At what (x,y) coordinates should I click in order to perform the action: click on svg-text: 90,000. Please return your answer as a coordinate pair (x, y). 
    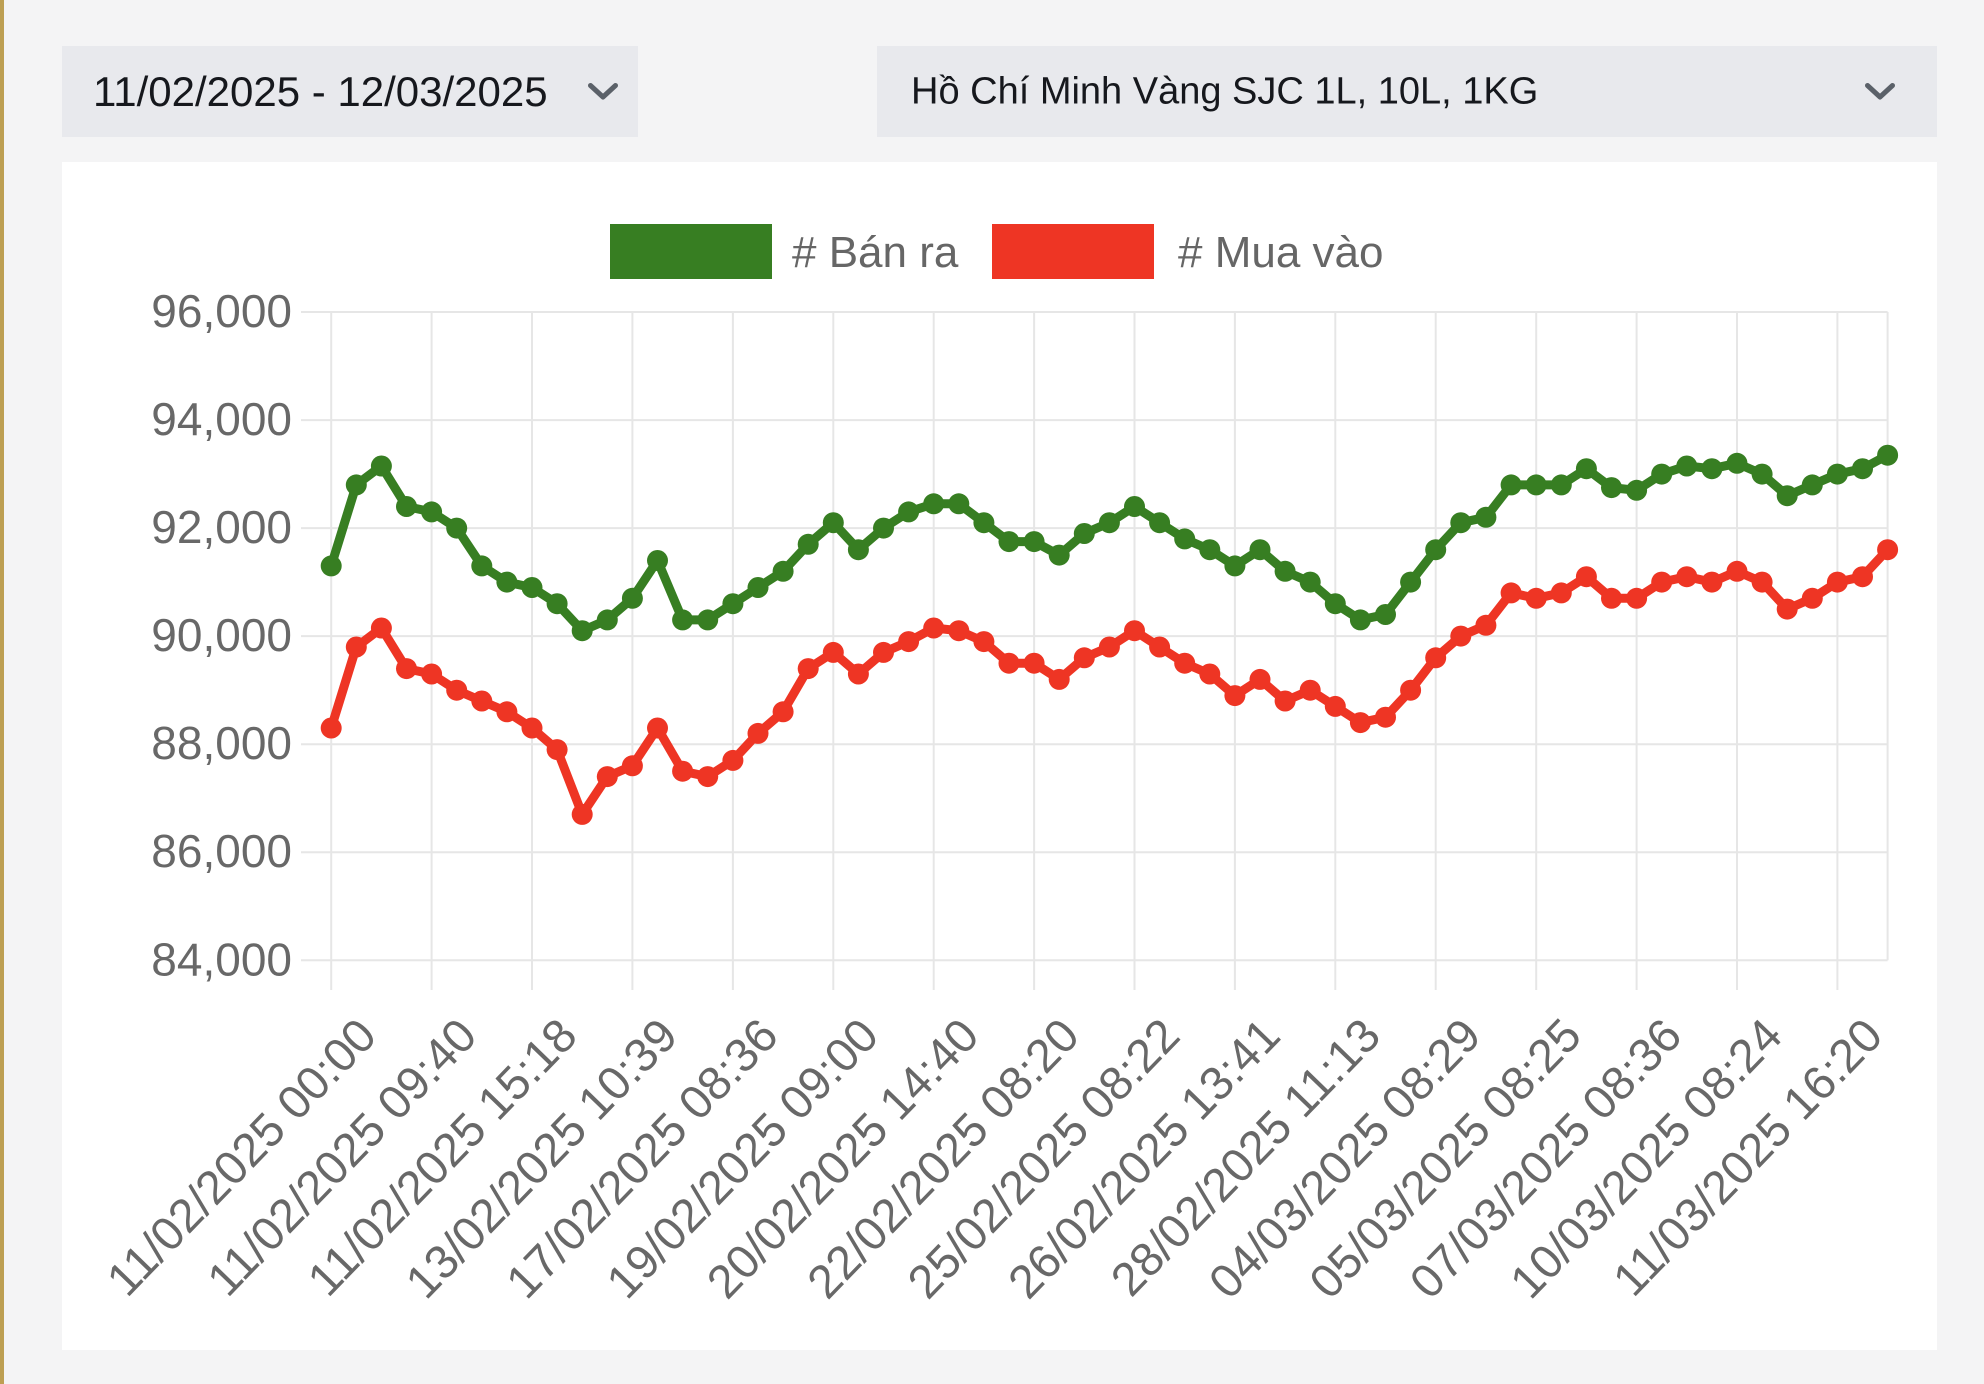
    Looking at the image, I should click on (221, 635).